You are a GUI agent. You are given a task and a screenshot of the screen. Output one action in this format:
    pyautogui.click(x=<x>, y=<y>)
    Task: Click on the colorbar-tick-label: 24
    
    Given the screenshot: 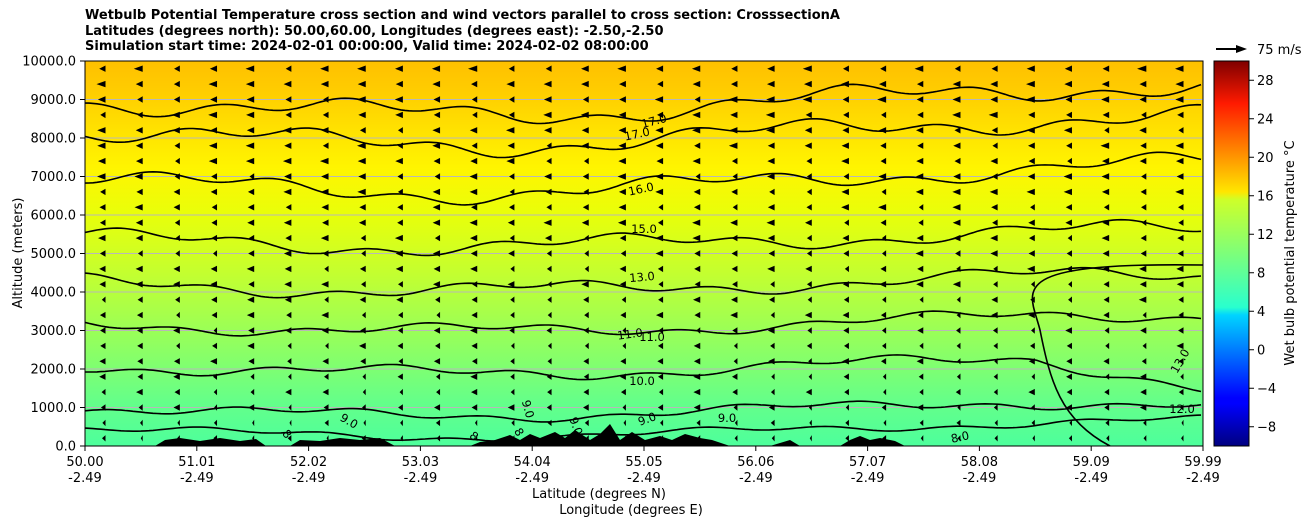 What is the action you would take?
    pyautogui.click(x=1265, y=119)
    